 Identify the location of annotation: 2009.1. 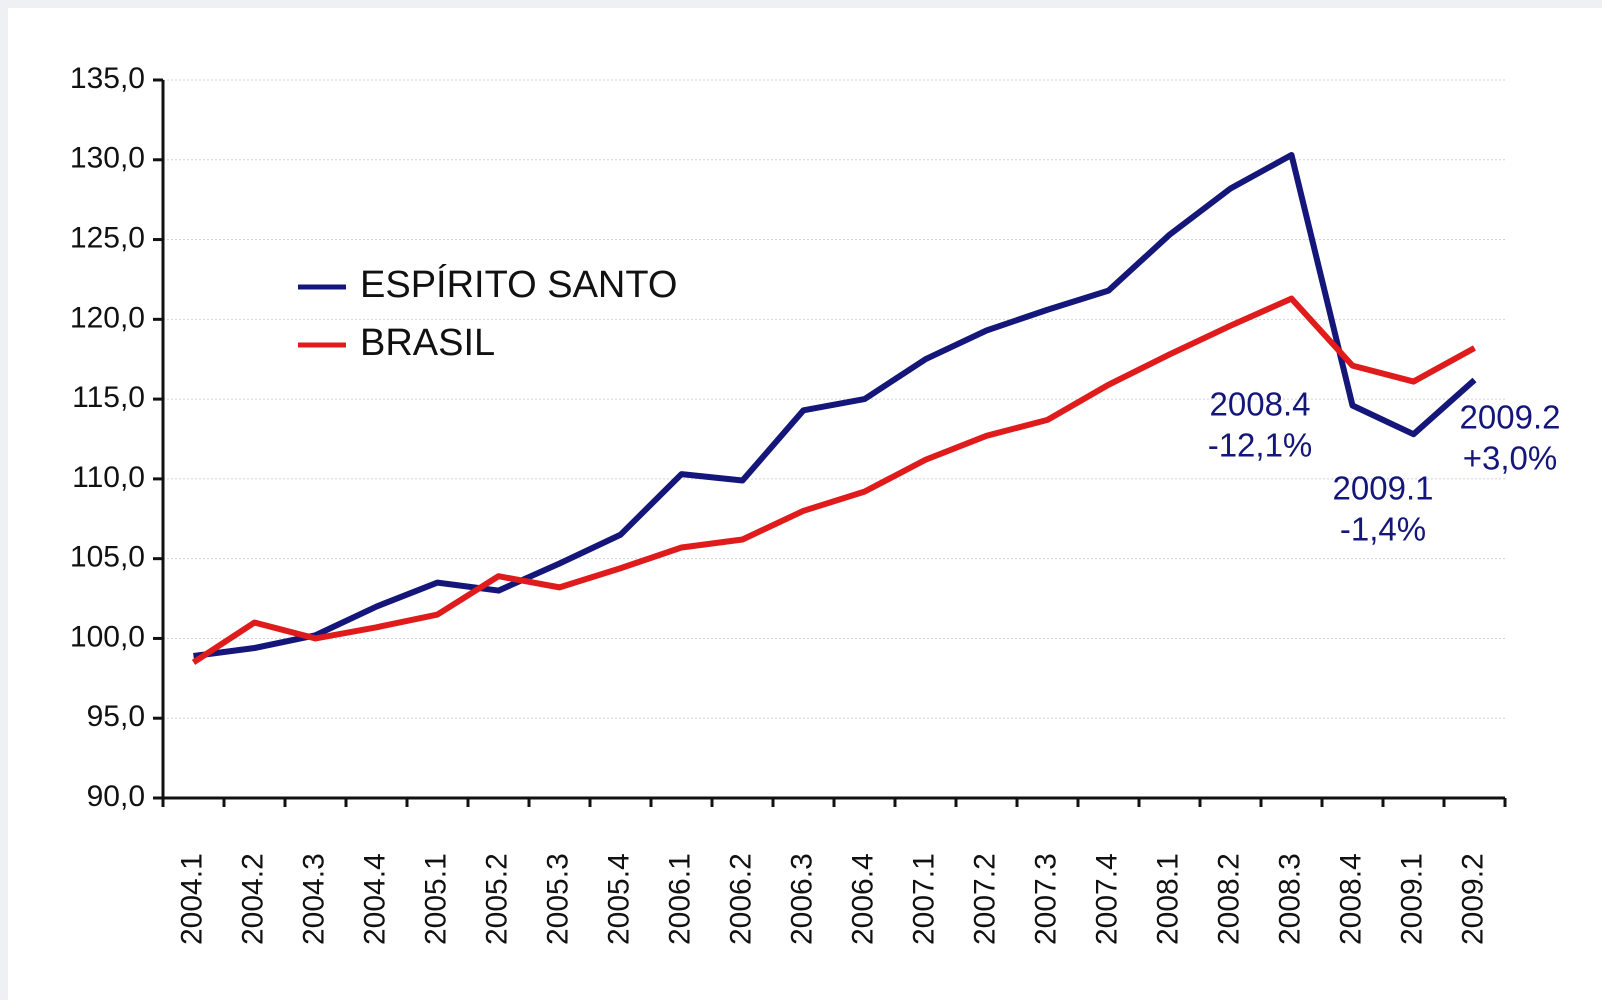
(1383, 488).